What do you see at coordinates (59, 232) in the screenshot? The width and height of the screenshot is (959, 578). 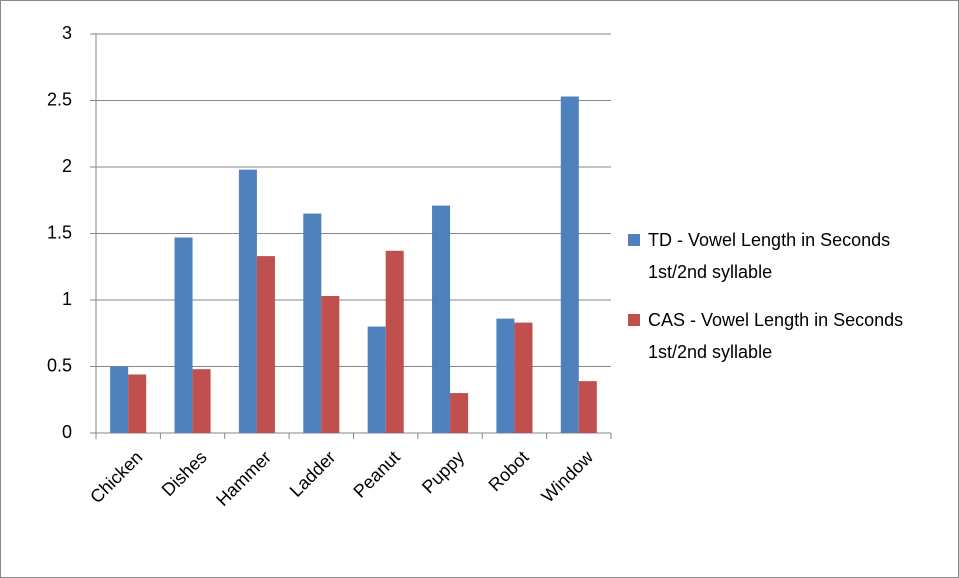 I see `y-tick-label: 1.5` at bounding box center [59, 232].